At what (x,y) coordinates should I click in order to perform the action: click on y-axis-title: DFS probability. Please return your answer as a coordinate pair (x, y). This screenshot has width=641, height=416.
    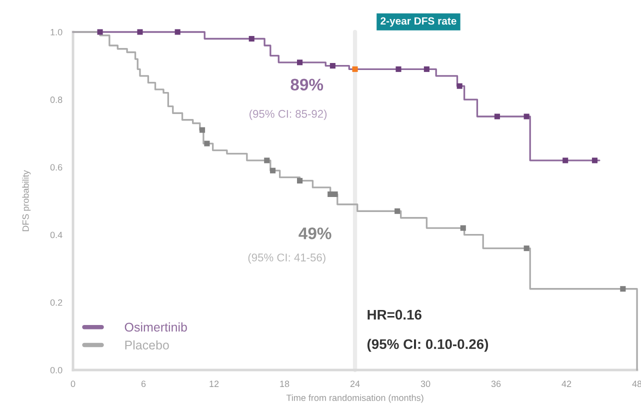
    Looking at the image, I should click on (26, 201).